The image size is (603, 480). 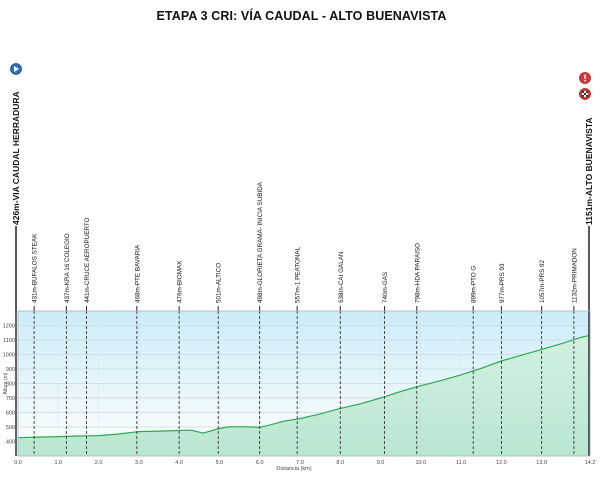 I want to click on x-tick-label: 11.0, so click(x=461, y=463).